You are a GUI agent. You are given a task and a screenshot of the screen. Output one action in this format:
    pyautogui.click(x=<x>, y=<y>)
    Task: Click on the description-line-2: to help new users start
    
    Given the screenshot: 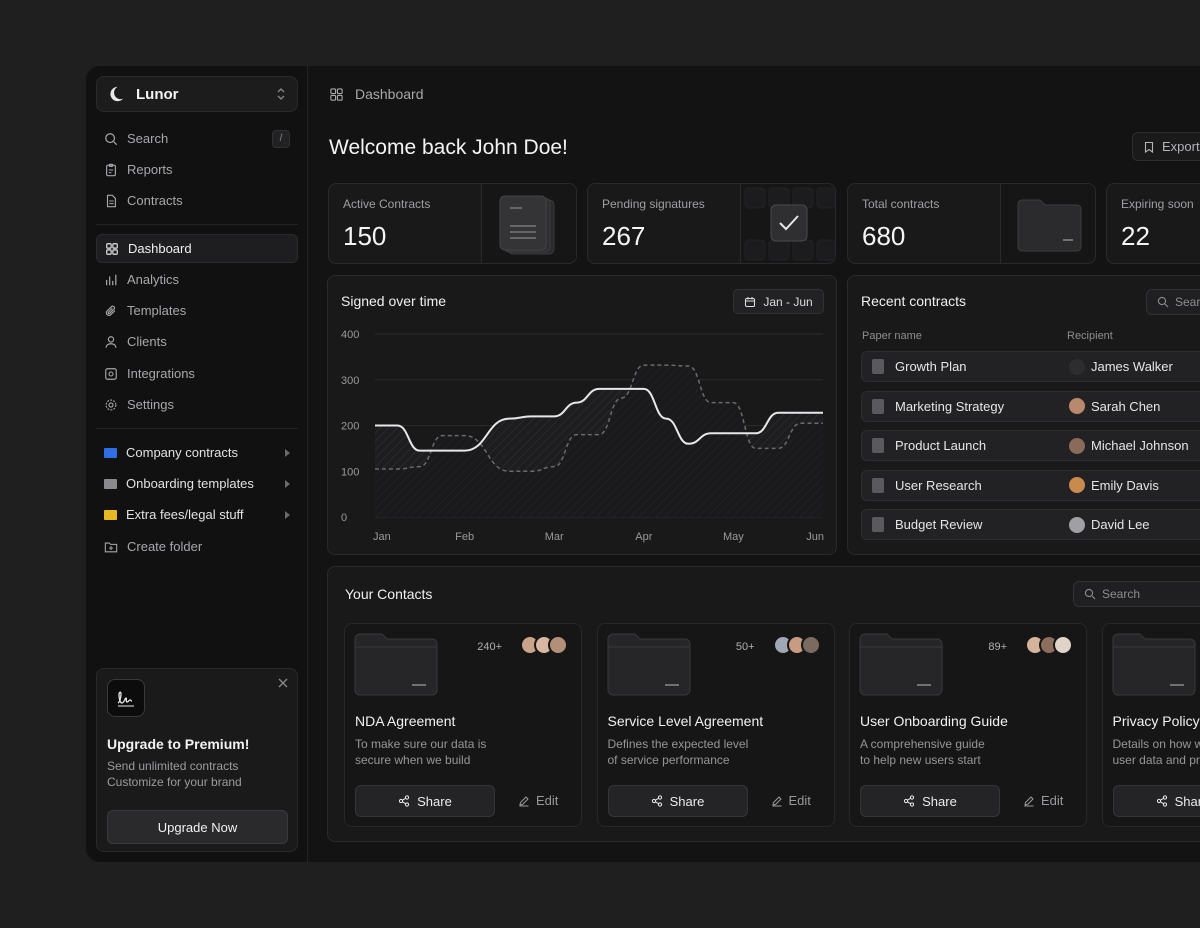 What is the action you would take?
    pyautogui.click(x=920, y=760)
    